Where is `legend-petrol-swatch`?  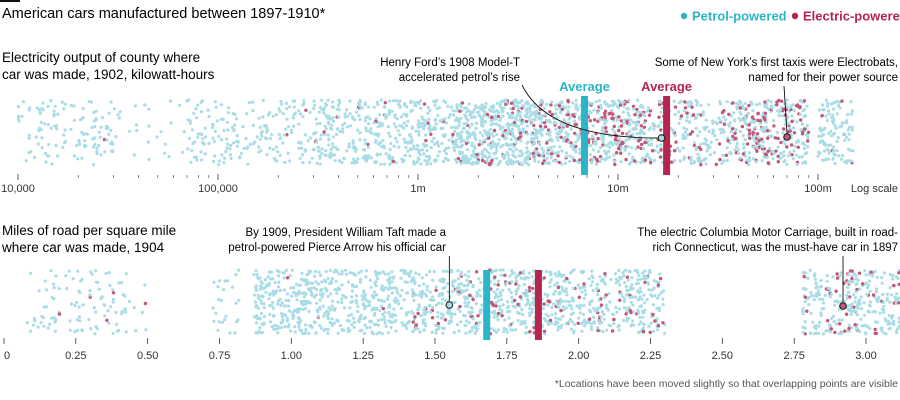 legend-petrol-swatch is located at coordinates (684, 16).